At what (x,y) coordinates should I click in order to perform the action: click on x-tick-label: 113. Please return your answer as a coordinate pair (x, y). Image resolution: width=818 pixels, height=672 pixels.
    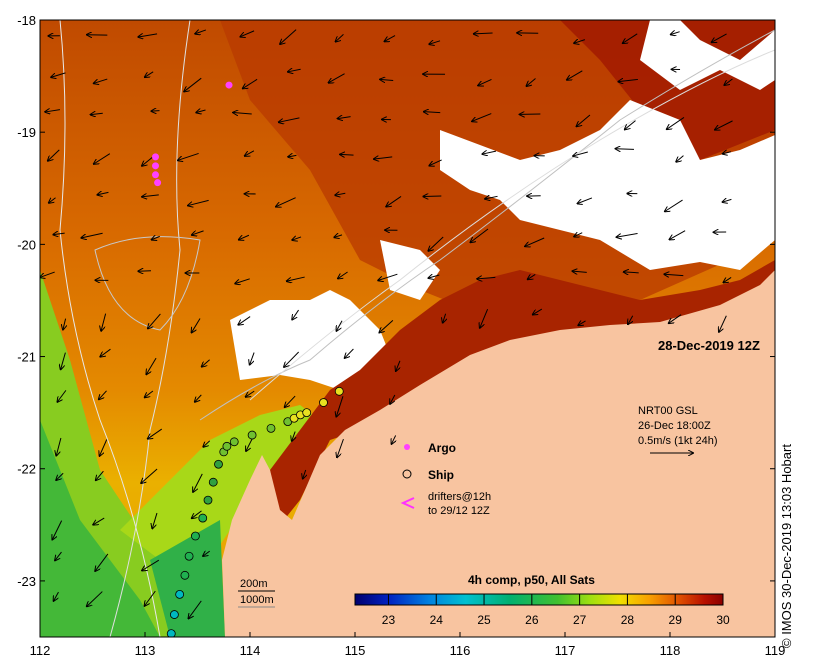
    Looking at the image, I should click on (145, 650).